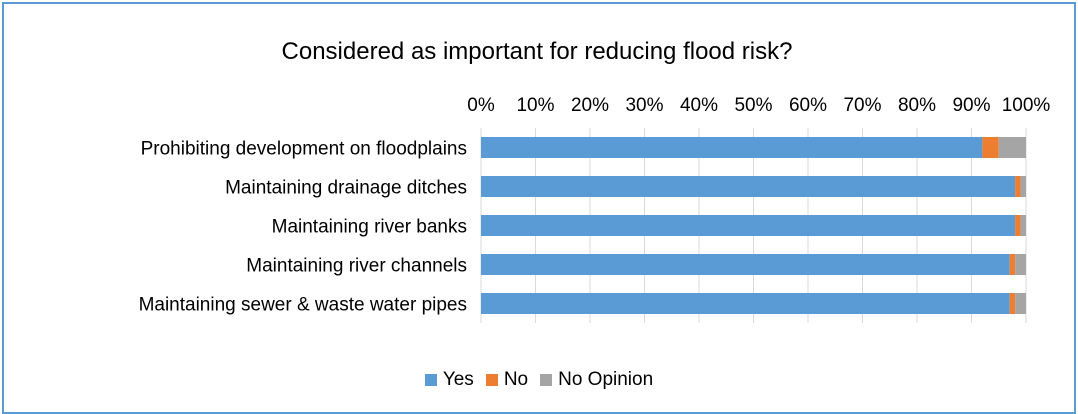  I want to click on x-tick-label: 80%, so click(917, 105).